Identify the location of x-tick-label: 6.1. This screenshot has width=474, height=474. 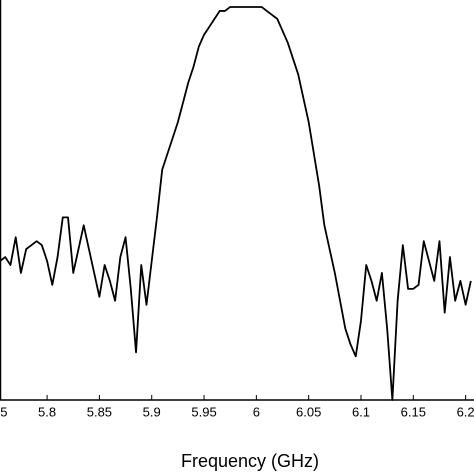
(361, 411).